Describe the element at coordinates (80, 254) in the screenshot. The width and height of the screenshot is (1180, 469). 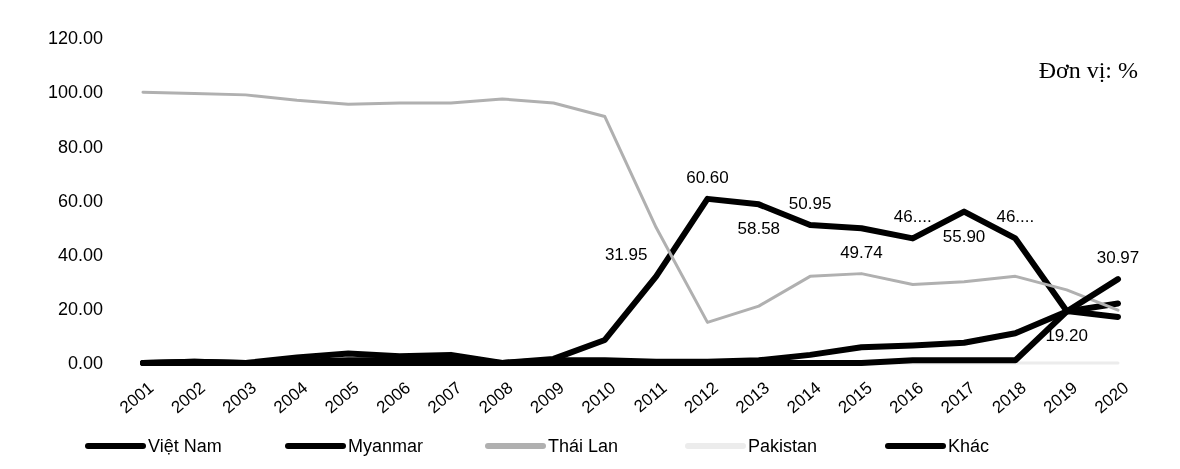
I see `y-tick-label: 40.00` at that location.